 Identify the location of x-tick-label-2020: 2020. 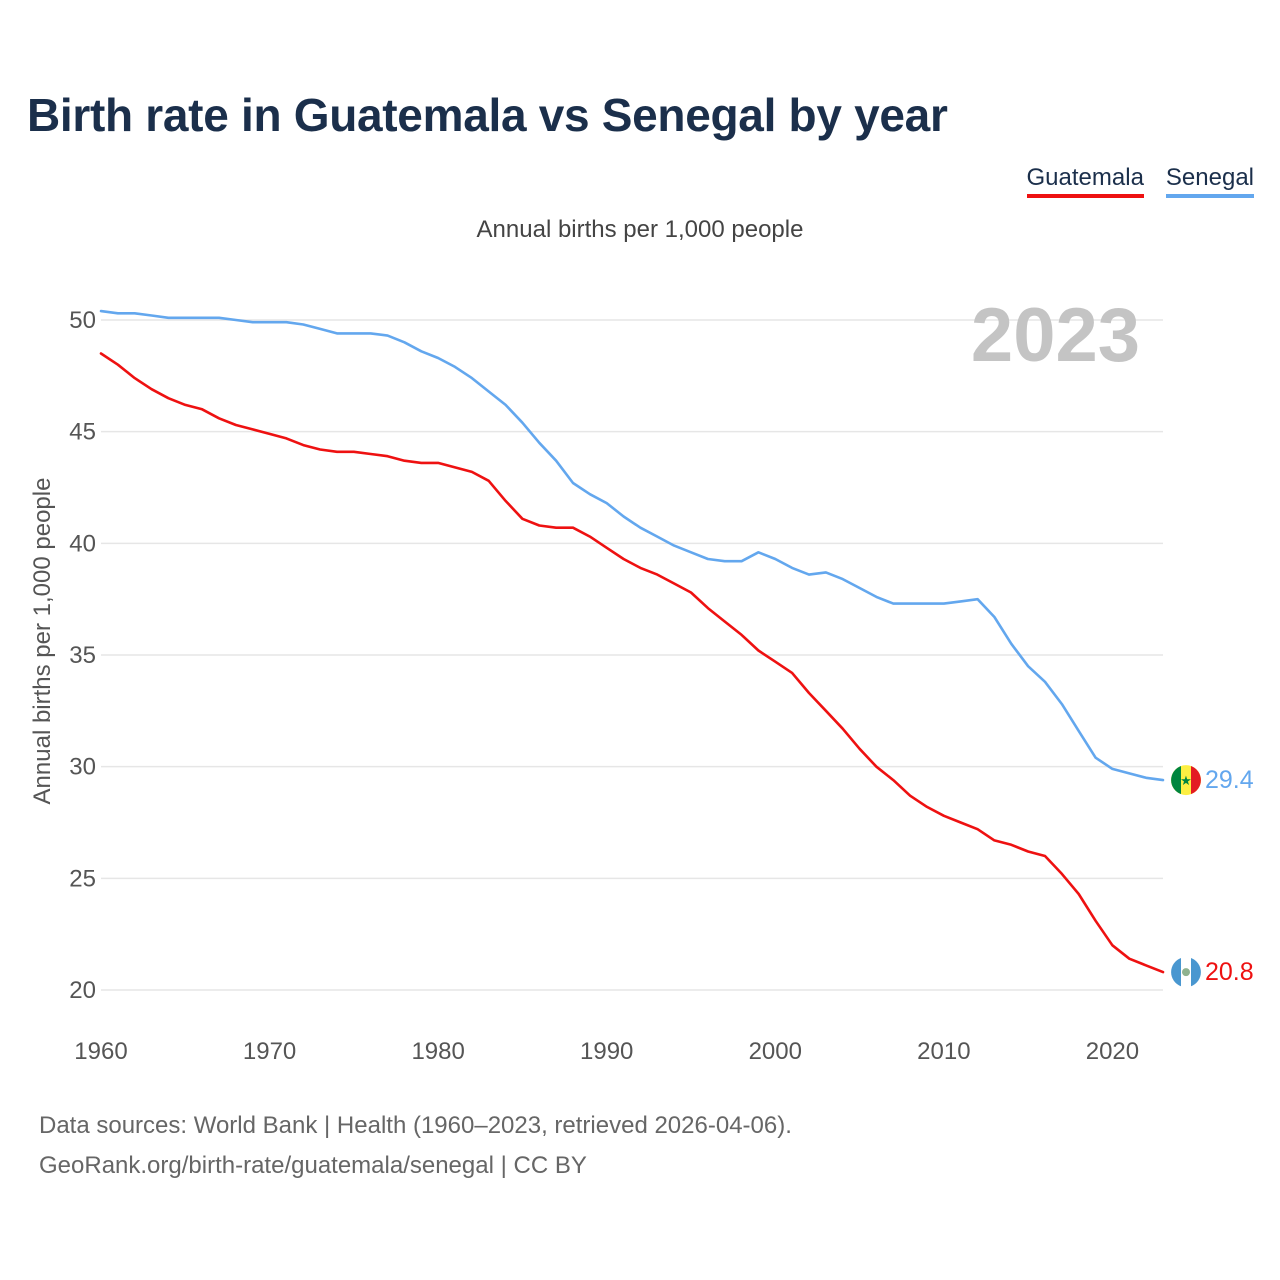
(1112, 1051).